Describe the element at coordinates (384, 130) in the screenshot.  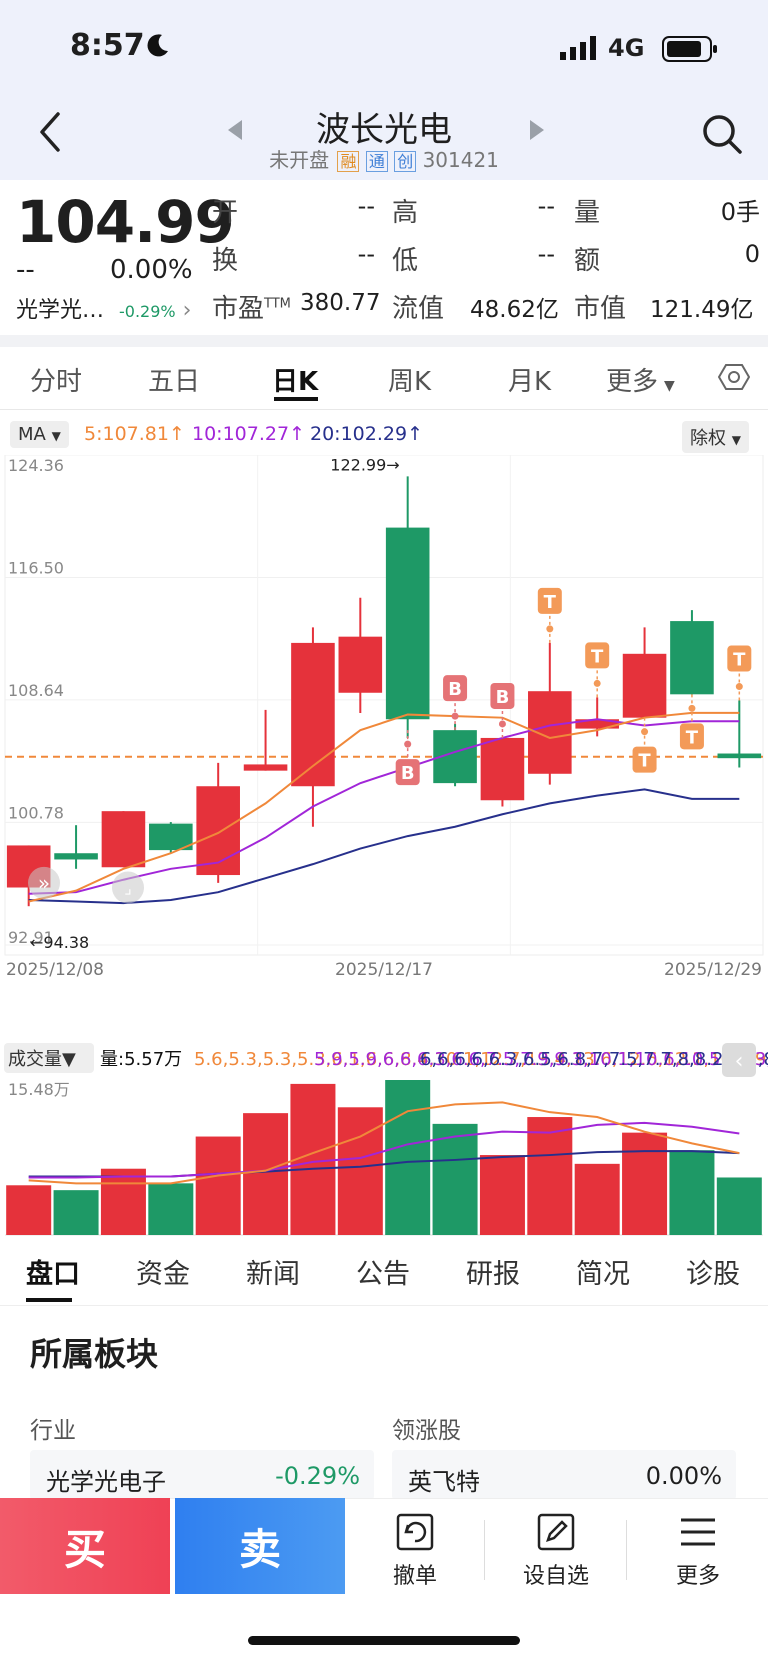
I see `stock-name: 波长光电` at that location.